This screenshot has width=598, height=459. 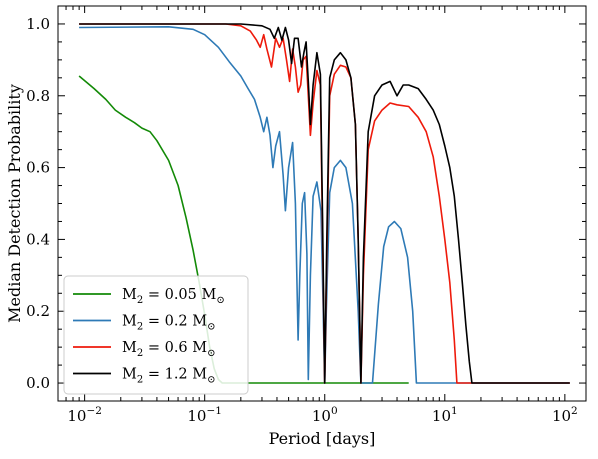 I want to click on y-tick-label: 0.0, so click(x=38, y=383).